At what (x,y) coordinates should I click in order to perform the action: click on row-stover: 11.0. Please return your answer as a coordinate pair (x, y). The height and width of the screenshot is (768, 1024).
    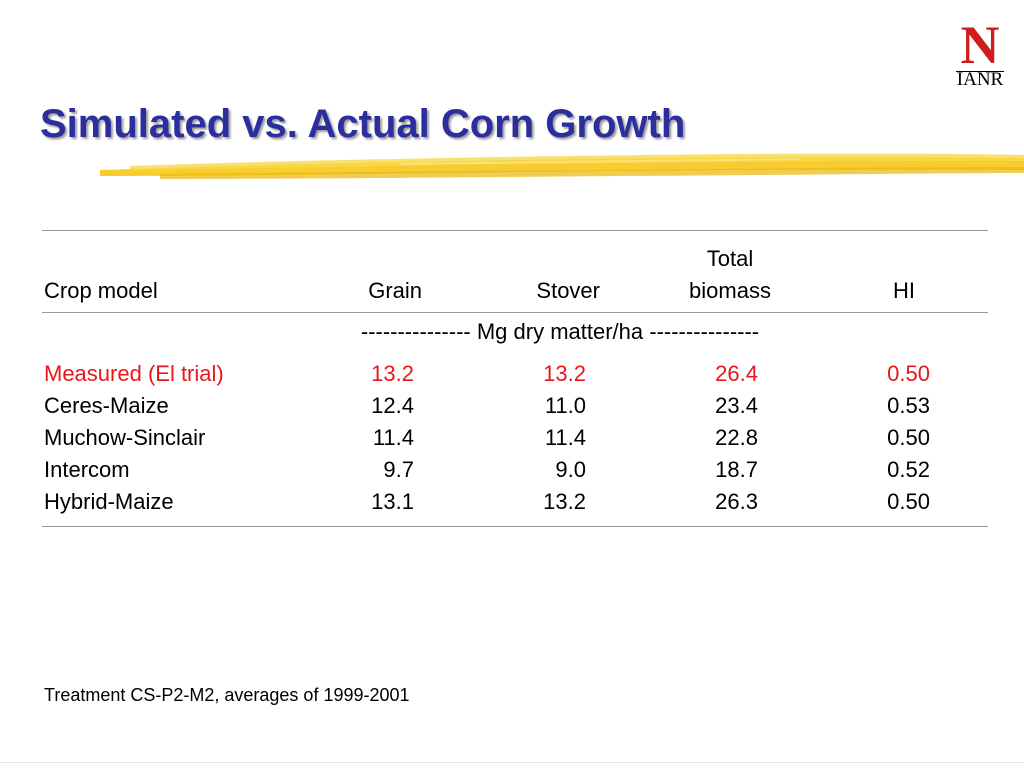
    Looking at the image, I should click on (565, 405).